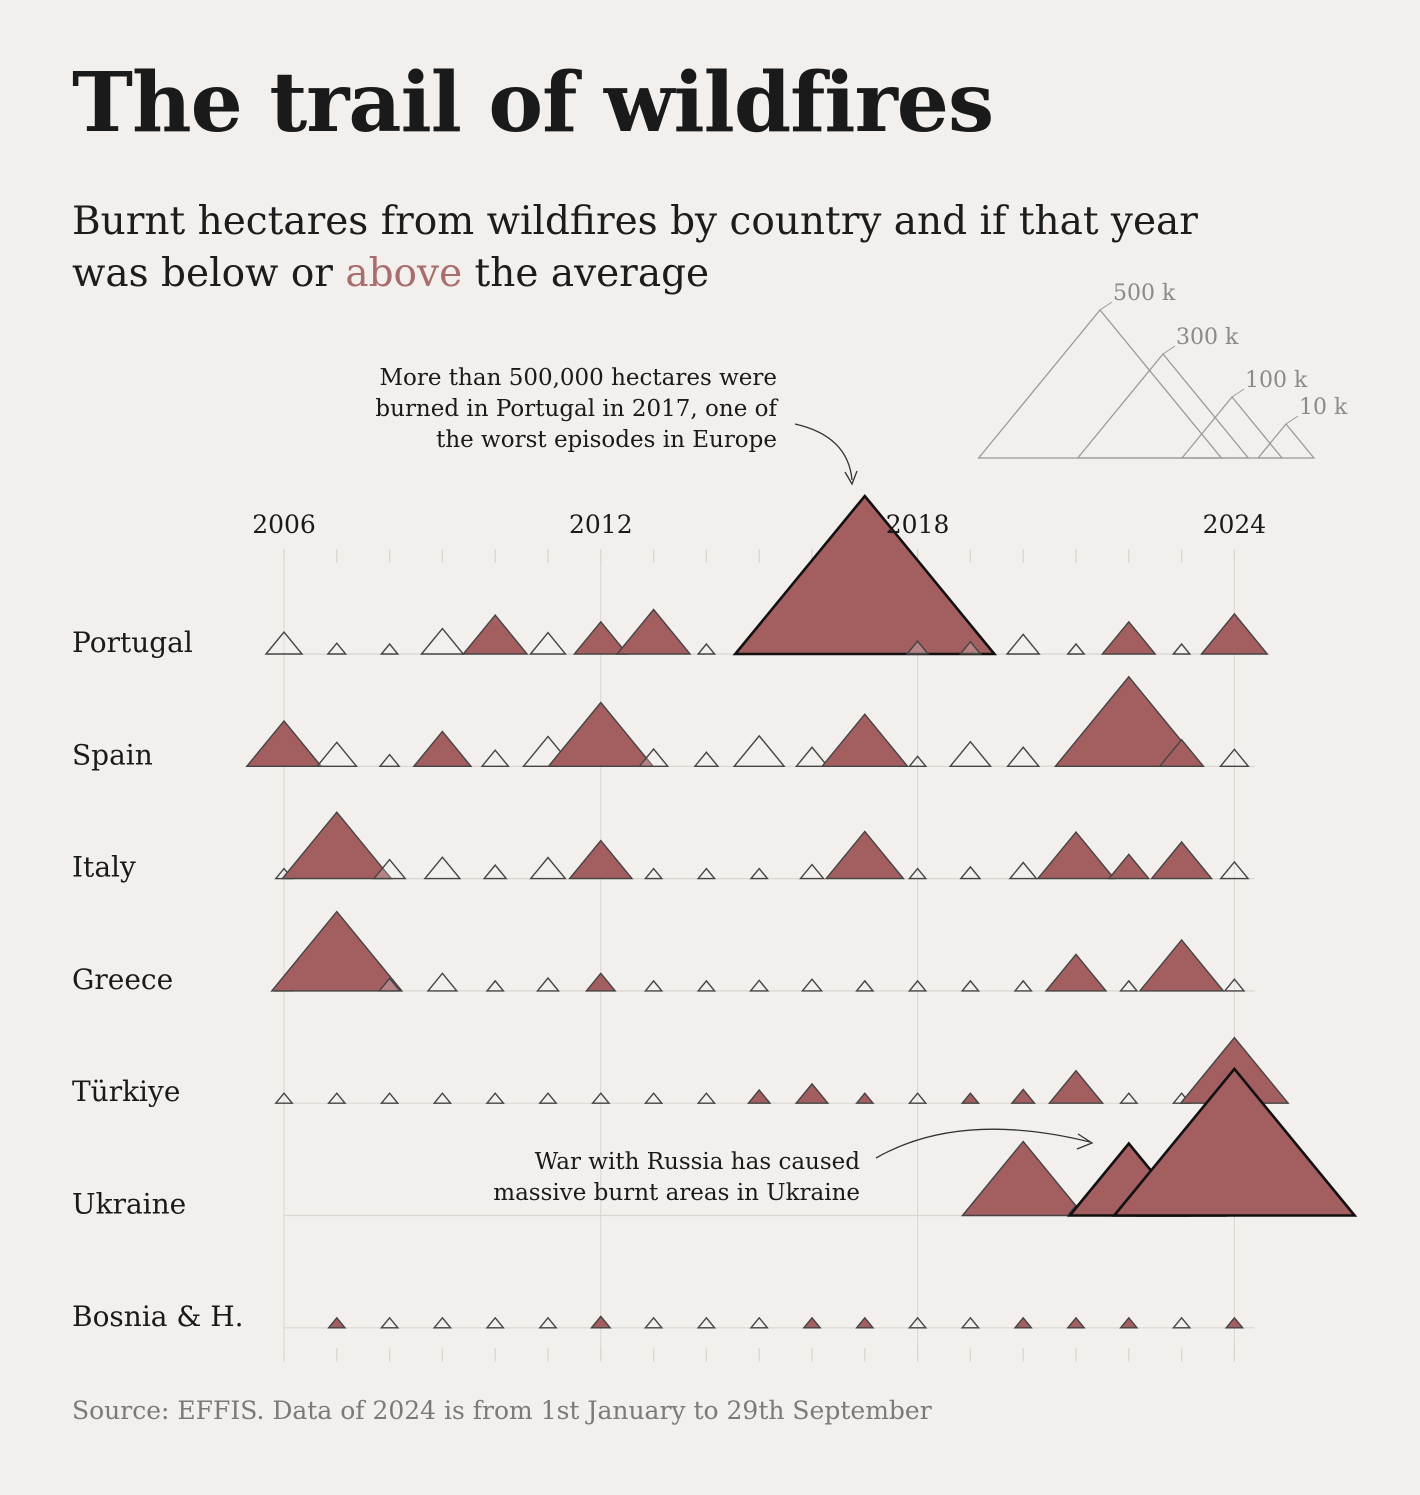  Describe the element at coordinates (601, 859) in the screenshot. I see `triangle-italy-2012` at that location.